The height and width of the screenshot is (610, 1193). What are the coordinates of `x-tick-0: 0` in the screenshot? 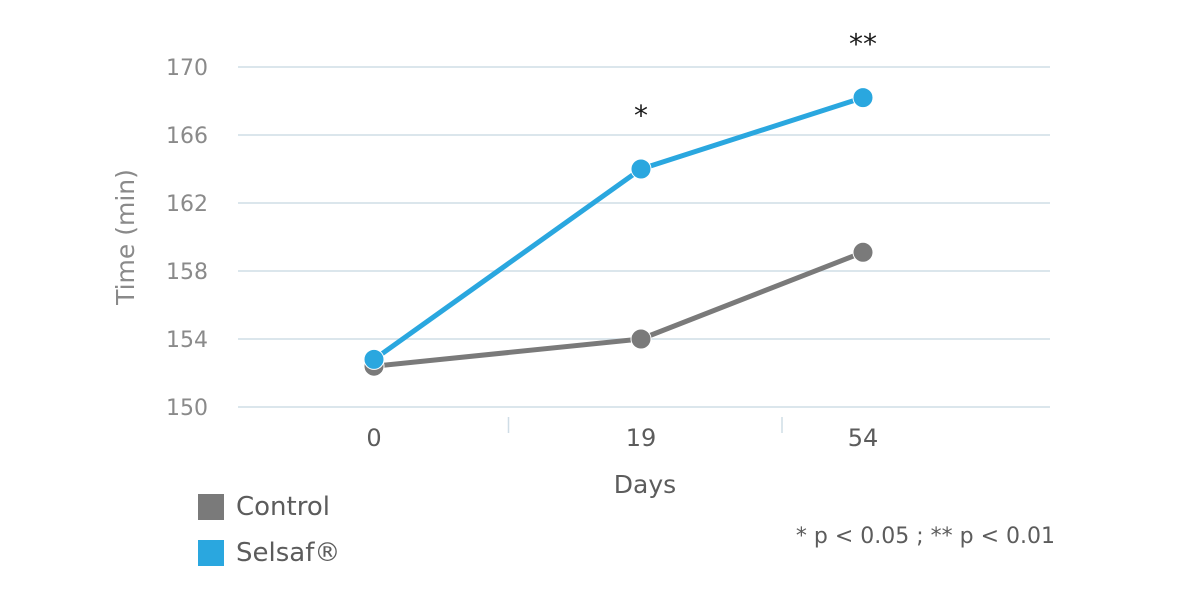 It's located at (373, 438).